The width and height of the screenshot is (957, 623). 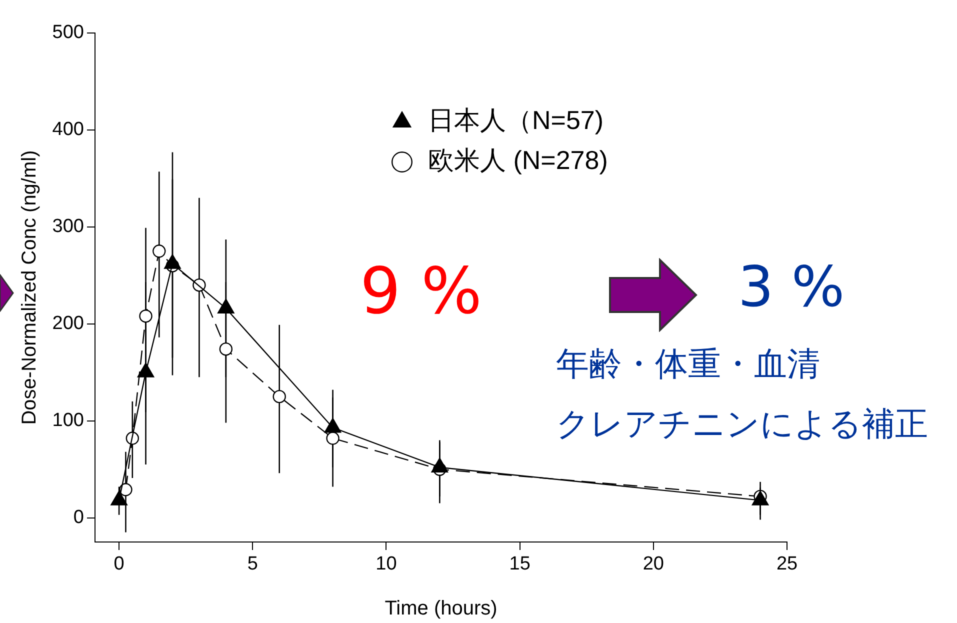 I want to click on y-axis-title: Dose-Normalized Conc (ng/ml), so click(x=29, y=287).